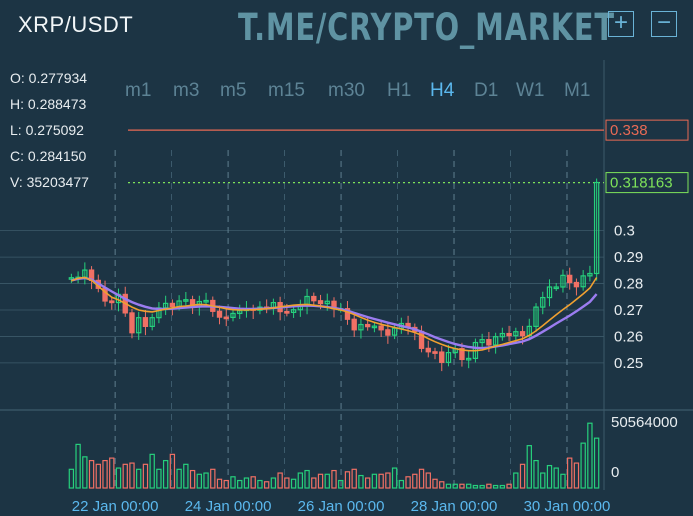 The image size is (693, 516). What do you see at coordinates (628, 257) in the screenshot?
I see `y-tick-label: 0.29` at bounding box center [628, 257].